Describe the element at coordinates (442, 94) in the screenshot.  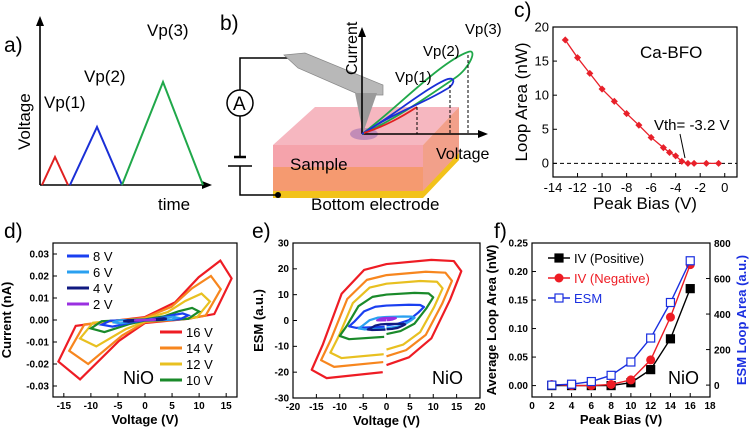
I see `peak-dashed-lines` at that location.